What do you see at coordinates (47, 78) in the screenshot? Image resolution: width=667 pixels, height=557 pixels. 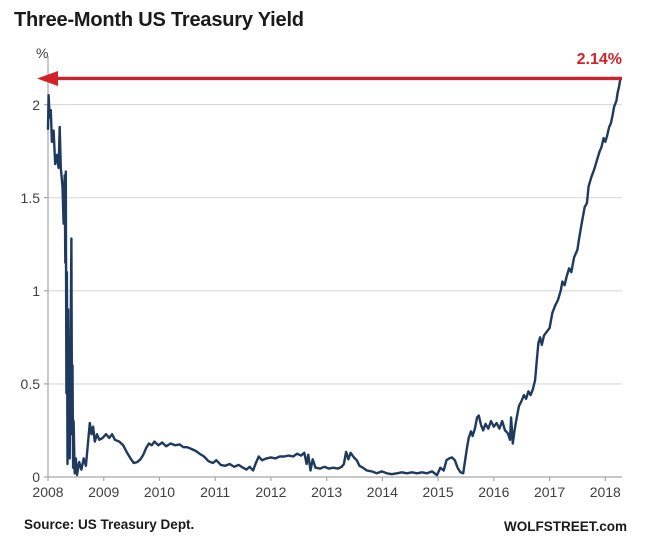 I see `annotation-arrowhead-icon` at bounding box center [47, 78].